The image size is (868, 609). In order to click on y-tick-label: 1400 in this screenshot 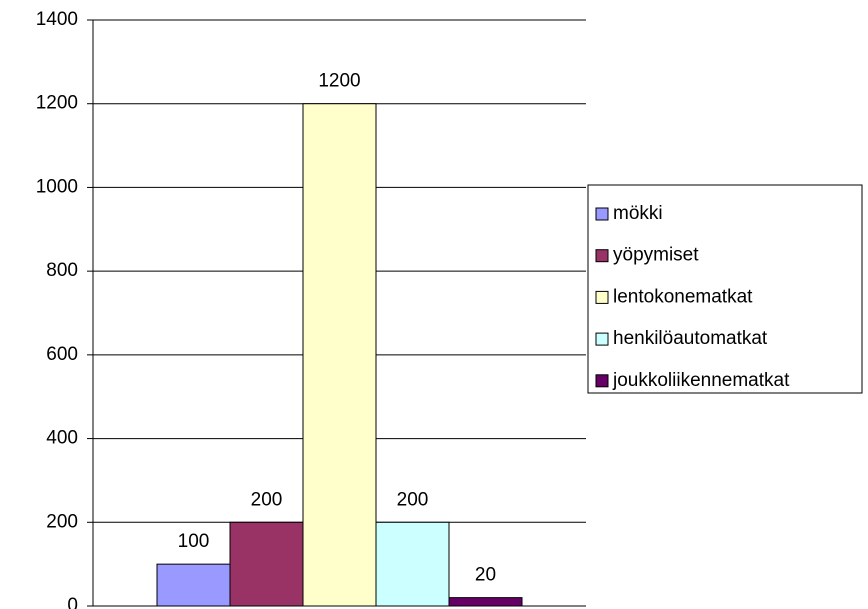, I will do `click(57, 19)`.